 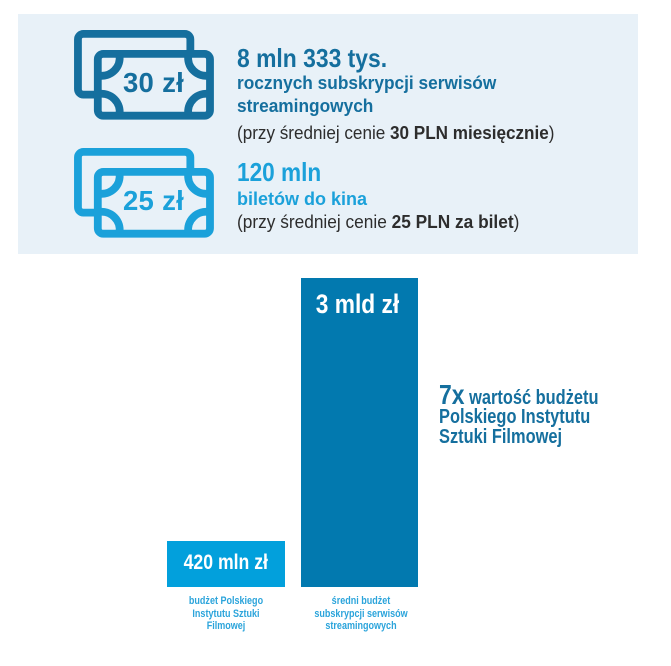 I want to click on svg-text: 30 zł, so click(x=153, y=82).